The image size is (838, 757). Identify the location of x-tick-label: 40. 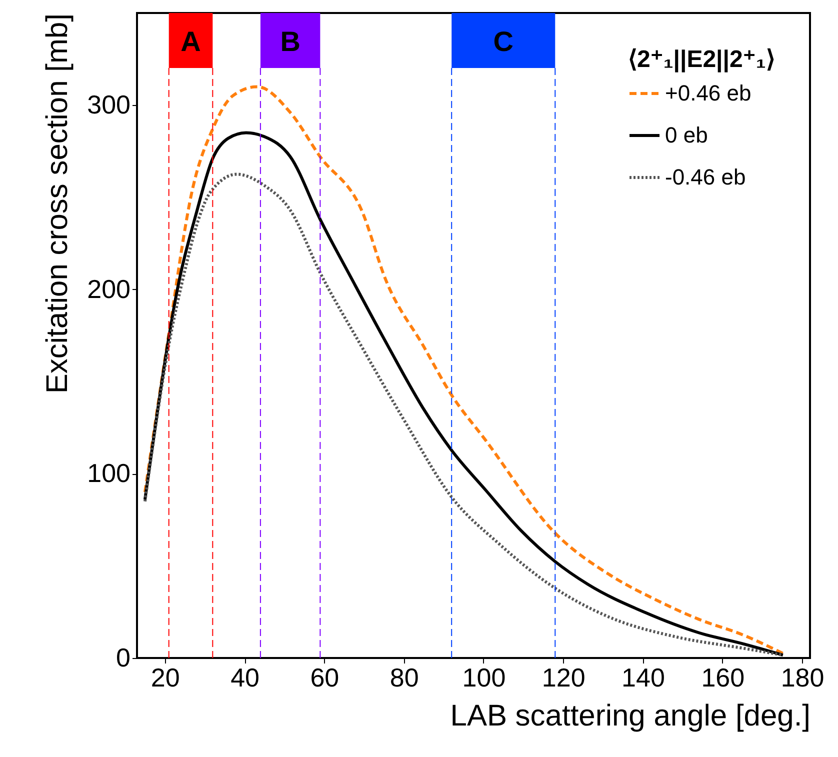
(245, 677).